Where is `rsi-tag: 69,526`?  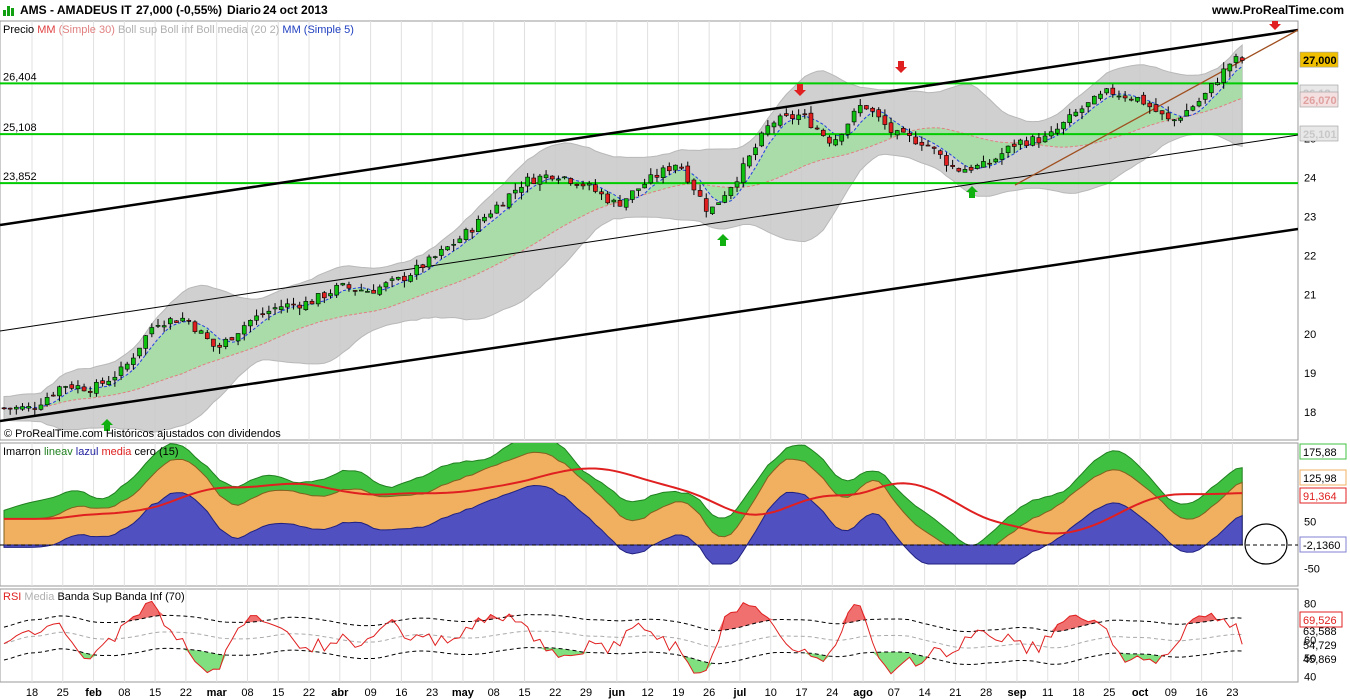
rsi-tag: 69,526 is located at coordinates (1320, 621).